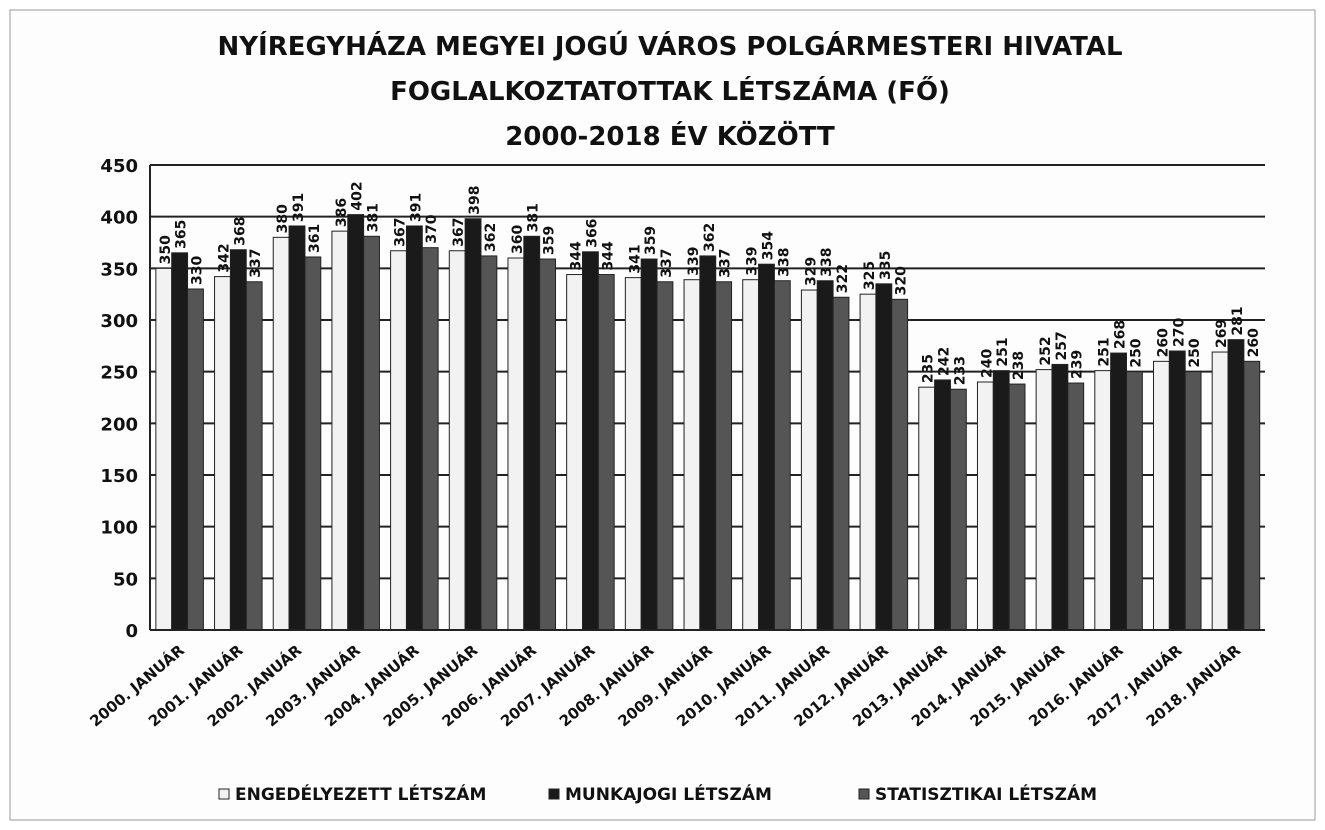  What do you see at coordinates (960, 370) in the screenshot?
I see `data-label: 233` at bounding box center [960, 370].